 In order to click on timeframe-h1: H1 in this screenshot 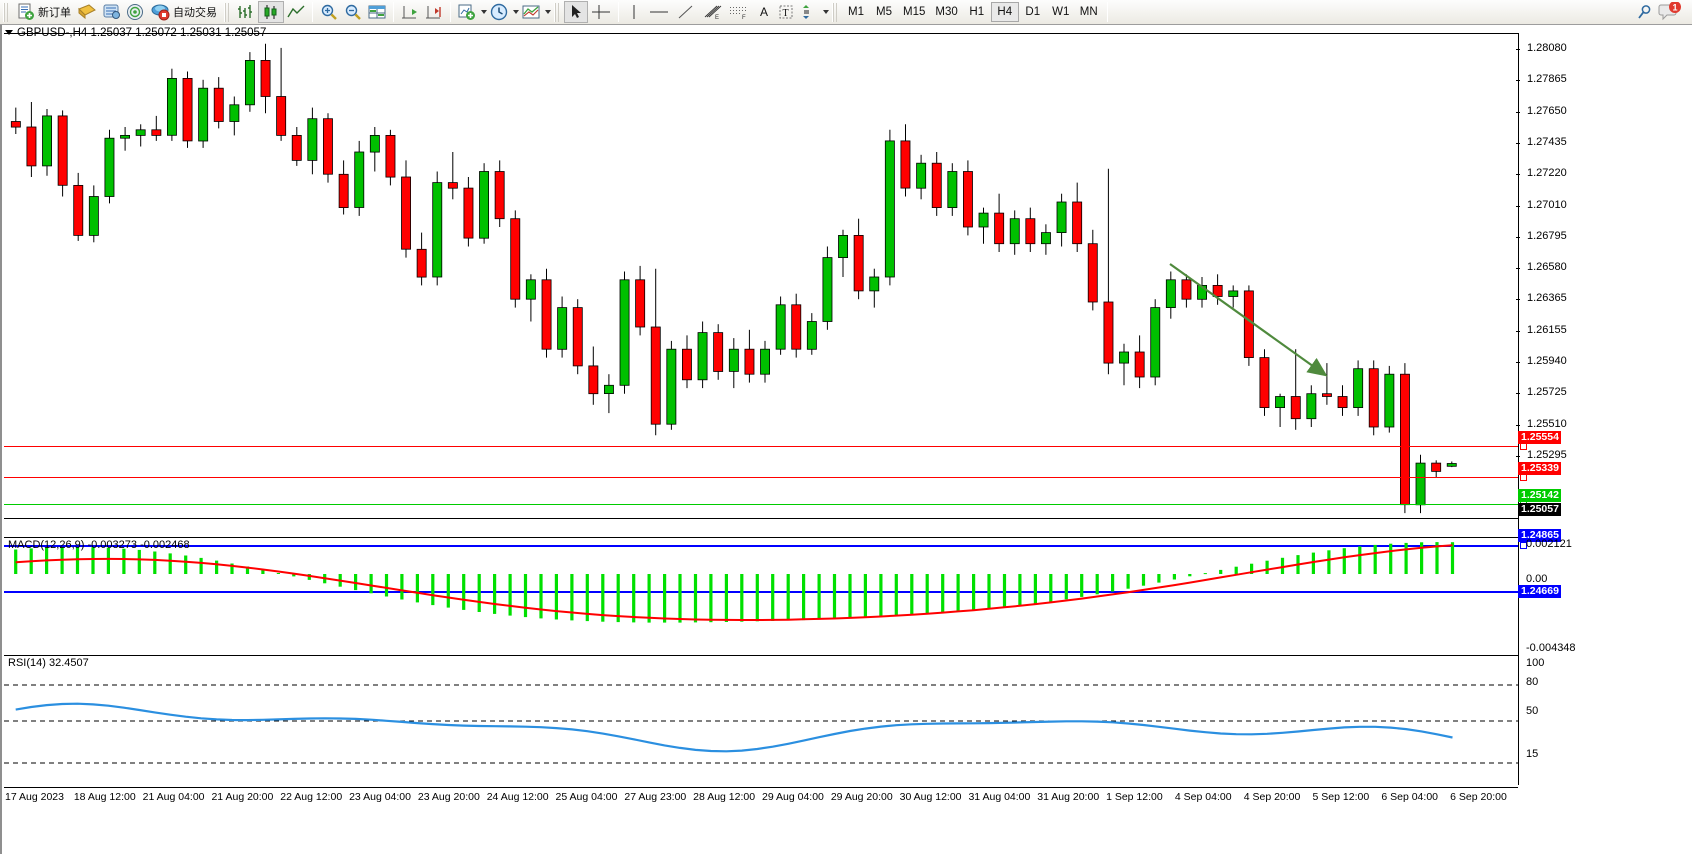, I will do `click(977, 12)`.